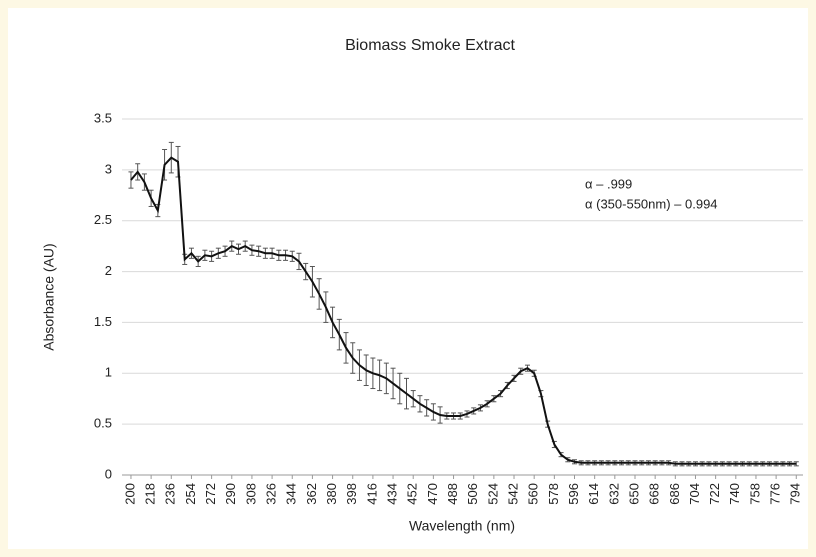  What do you see at coordinates (775, 494) in the screenshot?
I see `x-tick-label: 776` at bounding box center [775, 494].